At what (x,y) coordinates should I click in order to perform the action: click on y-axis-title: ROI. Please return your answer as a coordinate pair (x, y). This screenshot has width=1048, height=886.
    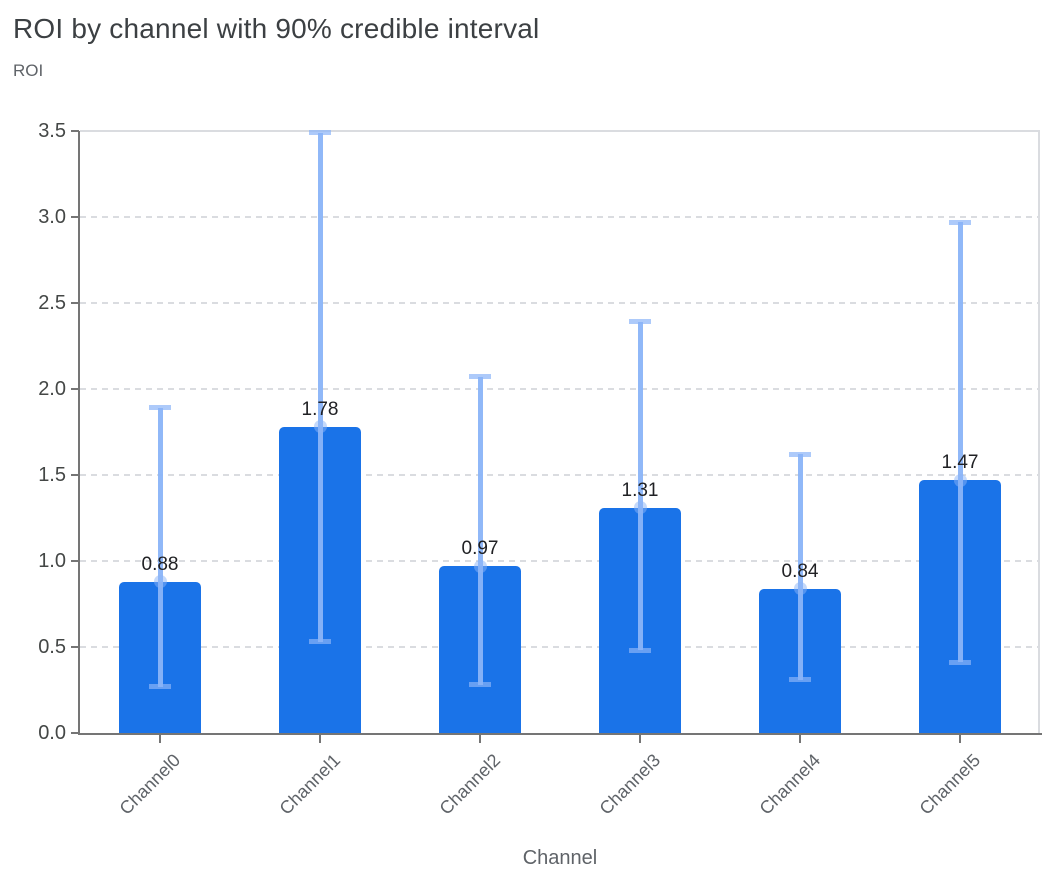
    Looking at the image, I should click on (28, 70).